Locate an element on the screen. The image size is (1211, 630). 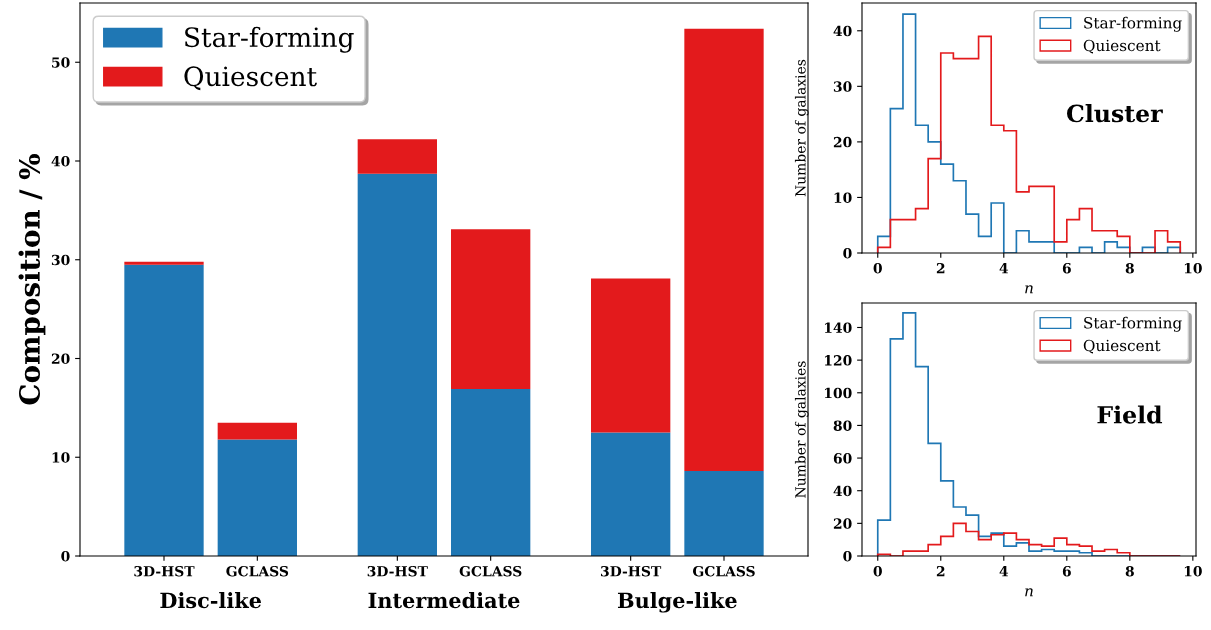
y-tick-label: 80 is located at coordinates (842, 425).